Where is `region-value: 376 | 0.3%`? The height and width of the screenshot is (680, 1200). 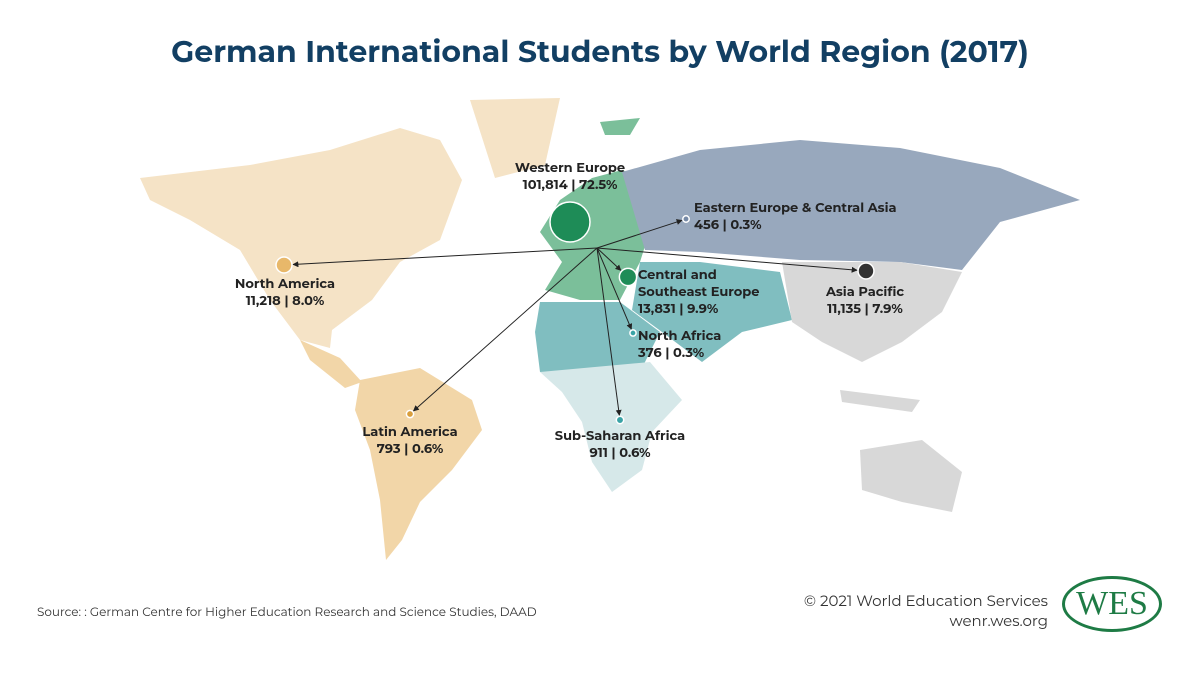 region-value: 376 | 0.3% is located at coordinates (671, 353).